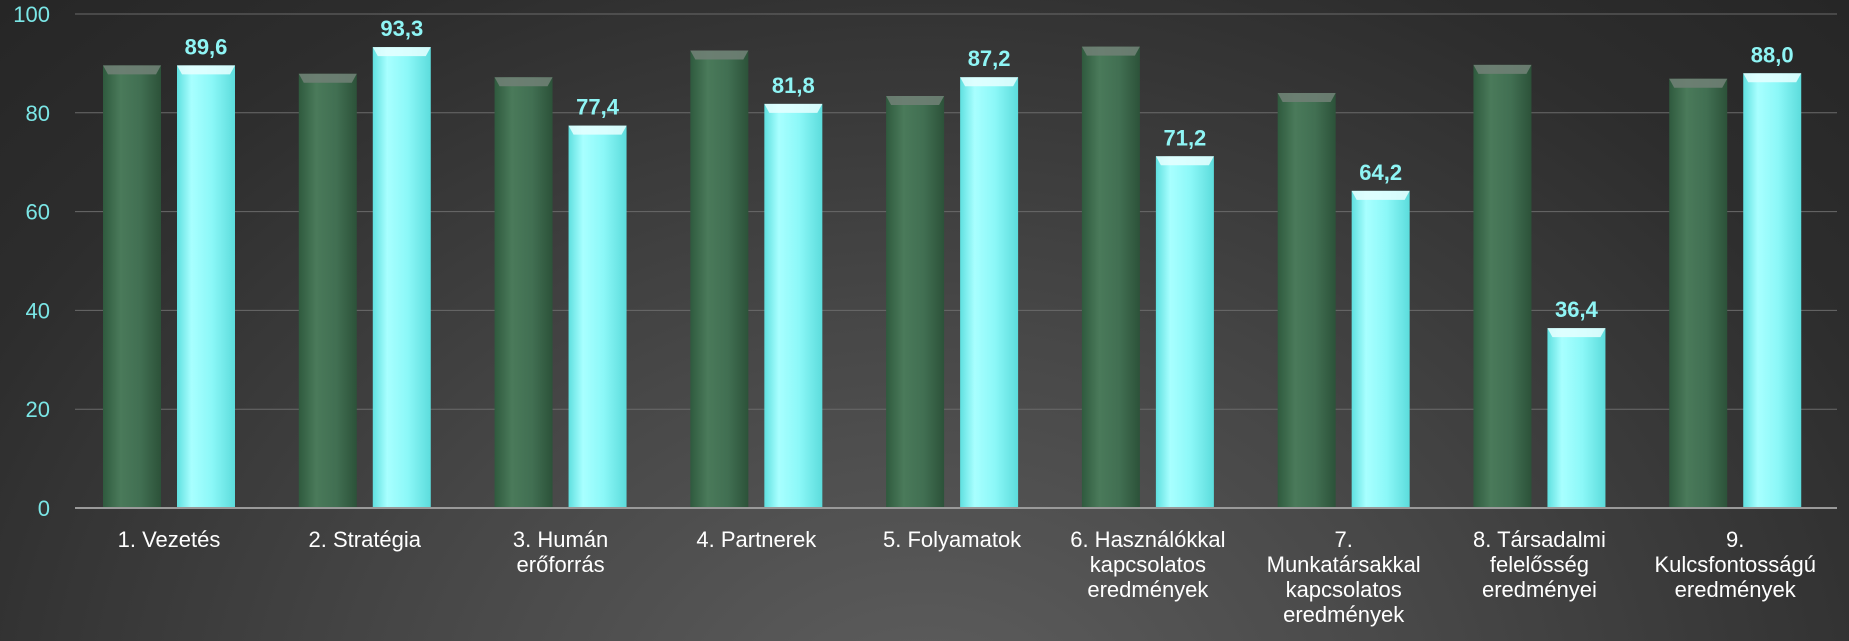  I want to click on data-label: 36,4, so click(1577, 309).